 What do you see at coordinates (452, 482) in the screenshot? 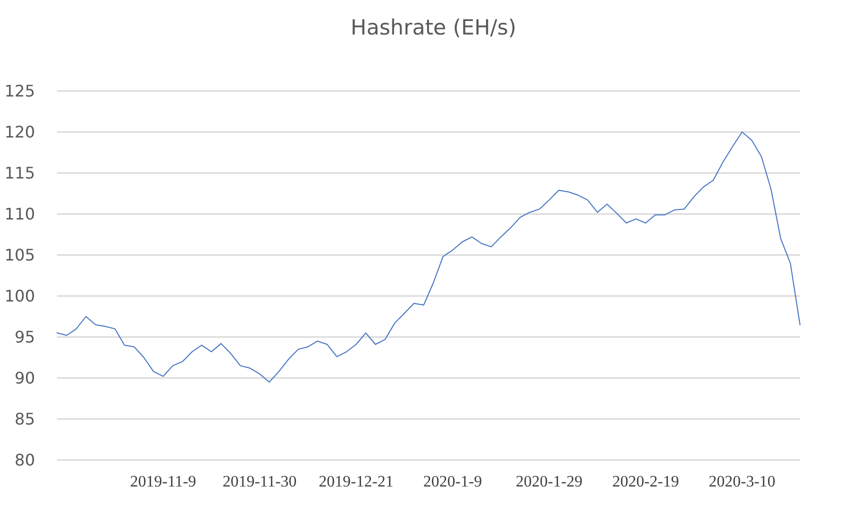
I see `x-tick-label: 2020-1-9` at bounding box center [452, 482].